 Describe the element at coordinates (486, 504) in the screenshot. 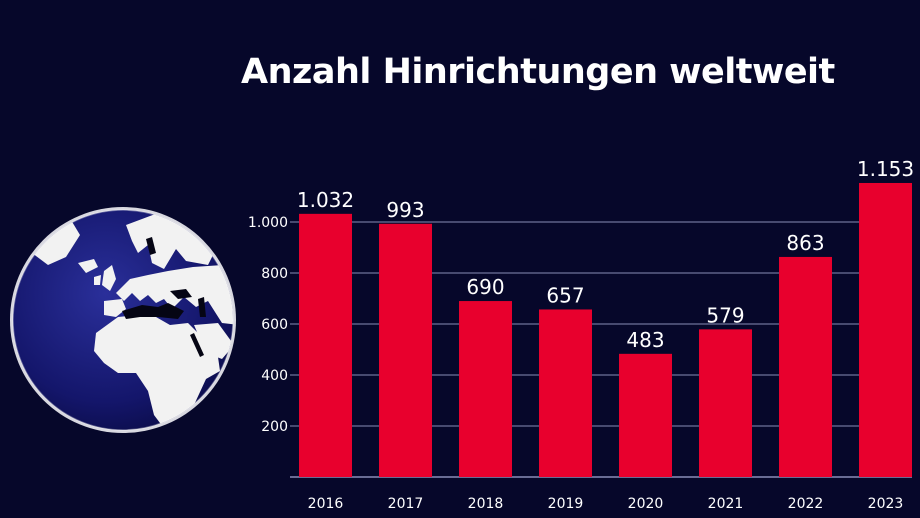

I see `x-tick-label: 2018` at that location.